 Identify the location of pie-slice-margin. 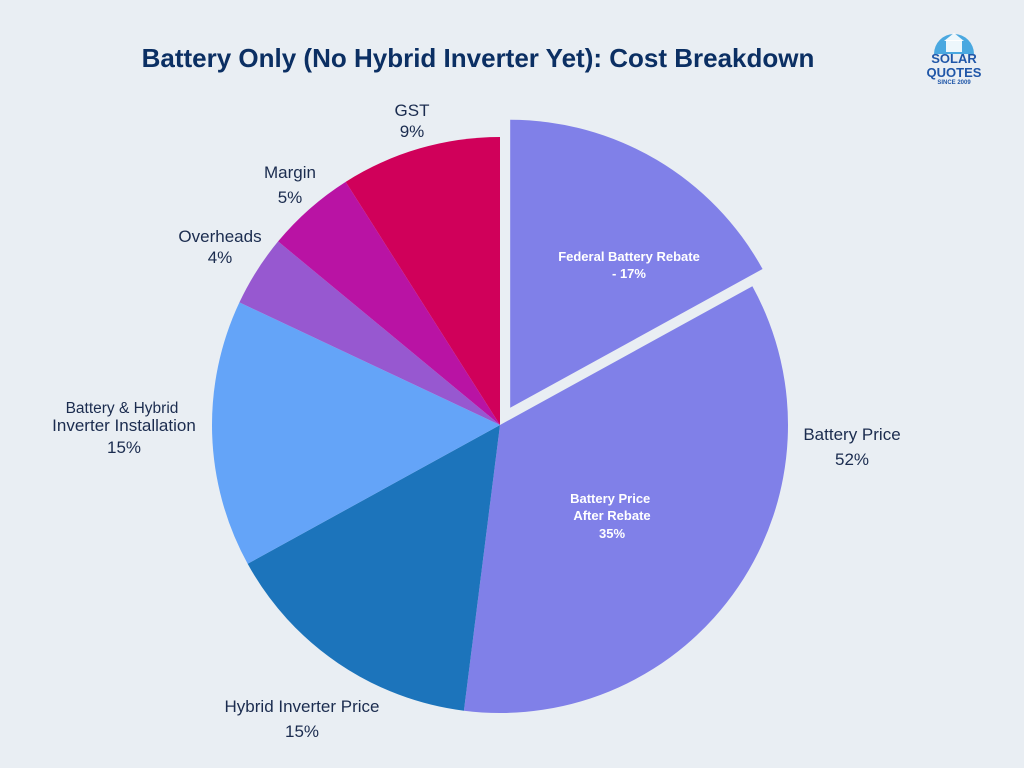
(389, 303).